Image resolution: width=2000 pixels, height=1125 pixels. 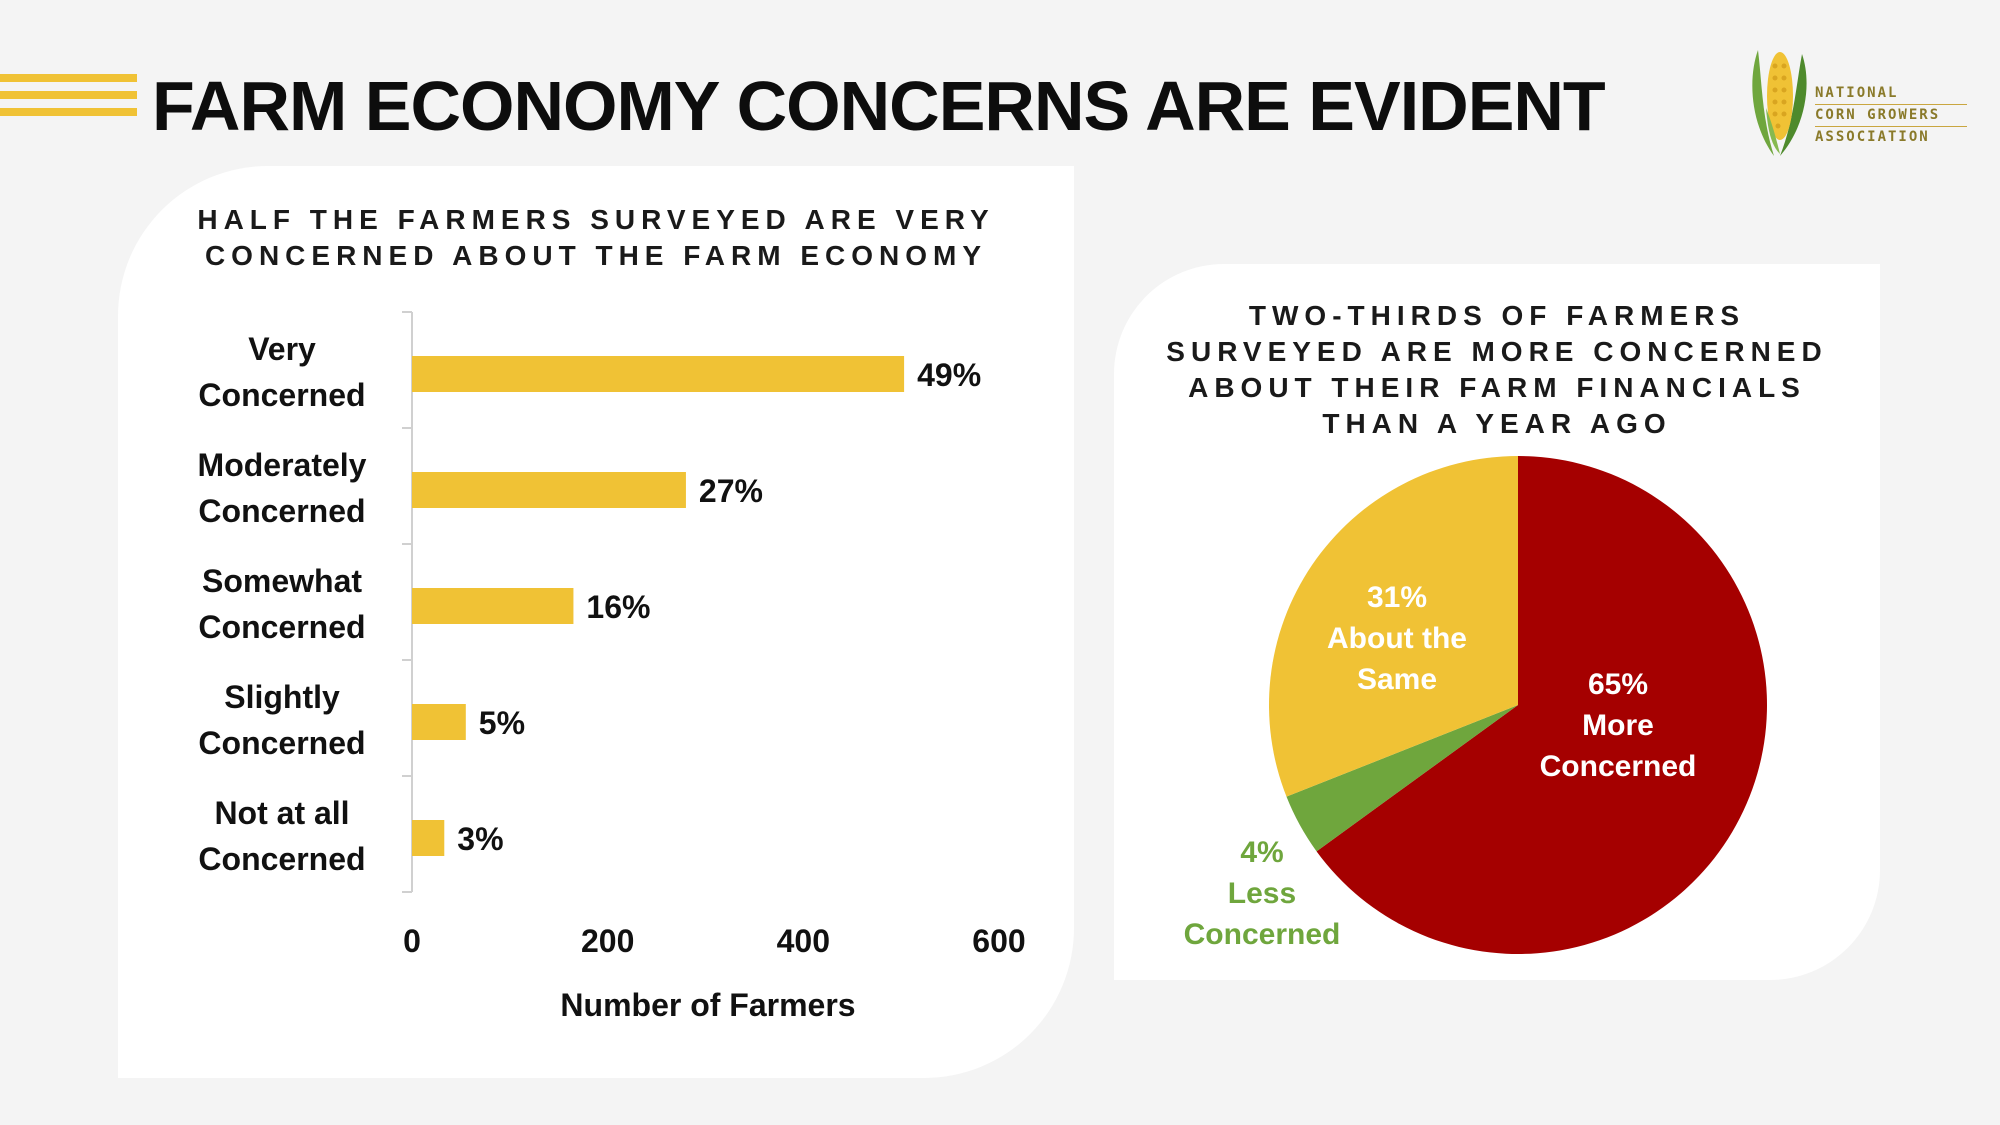 What do you see at coordinates (1261, 852) in the screenshot?
I see `slice-label-line: 4%` at bounding box center [1261, 852].